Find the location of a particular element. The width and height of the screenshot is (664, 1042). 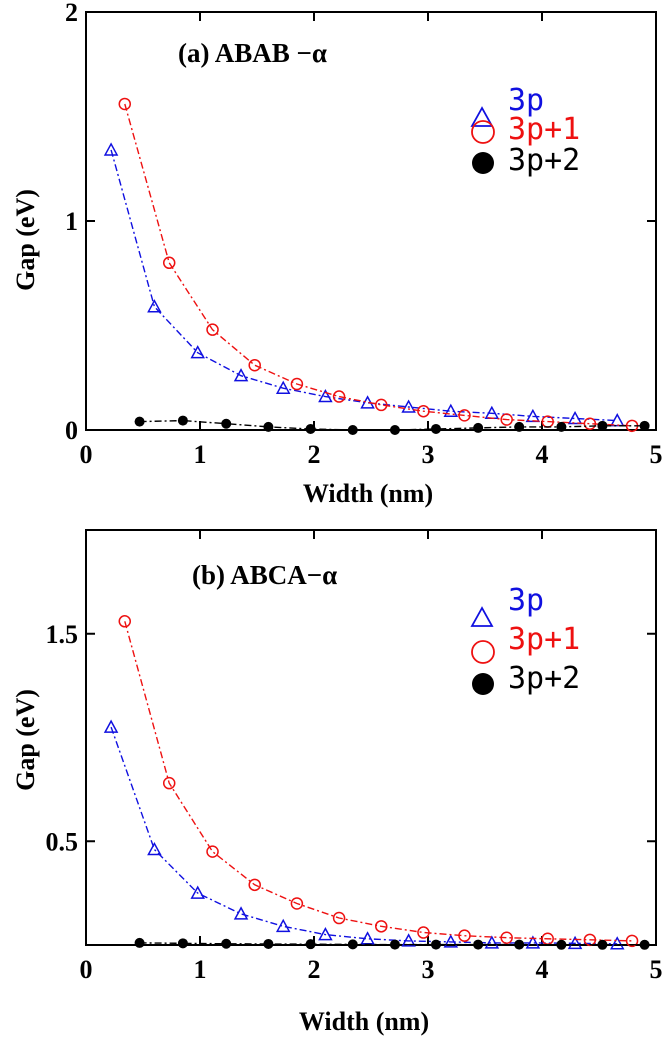

panel-a-legend-triangle-icon is located at coordinates (482, 116).